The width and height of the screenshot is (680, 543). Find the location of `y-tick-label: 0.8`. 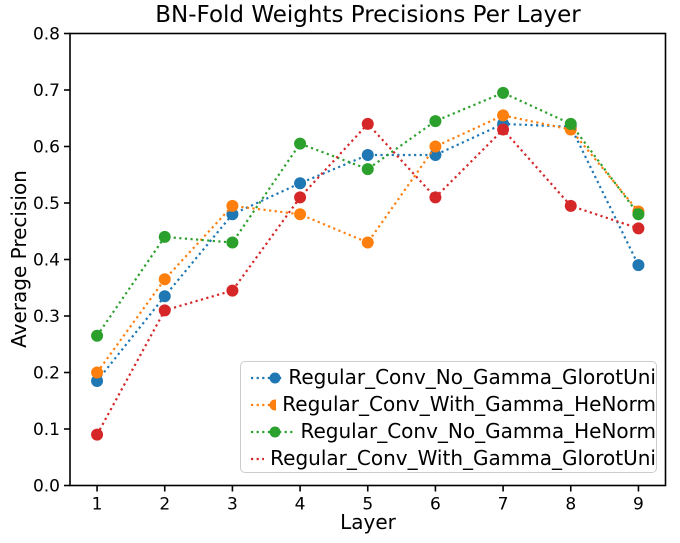

y-tick-label: 0.8 is located at coordinates (46, 35).